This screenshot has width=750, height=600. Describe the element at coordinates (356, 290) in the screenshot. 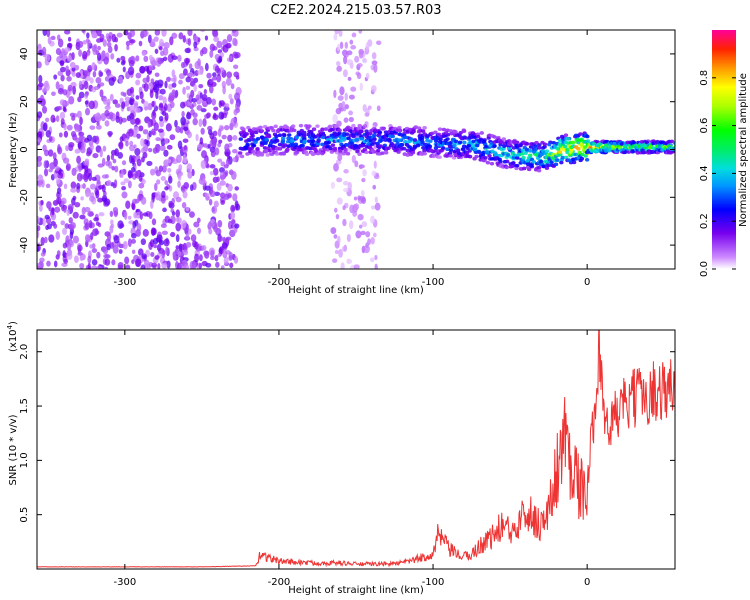

I see `spectrogram-xlabel: Height of straight line (km)` at that location.